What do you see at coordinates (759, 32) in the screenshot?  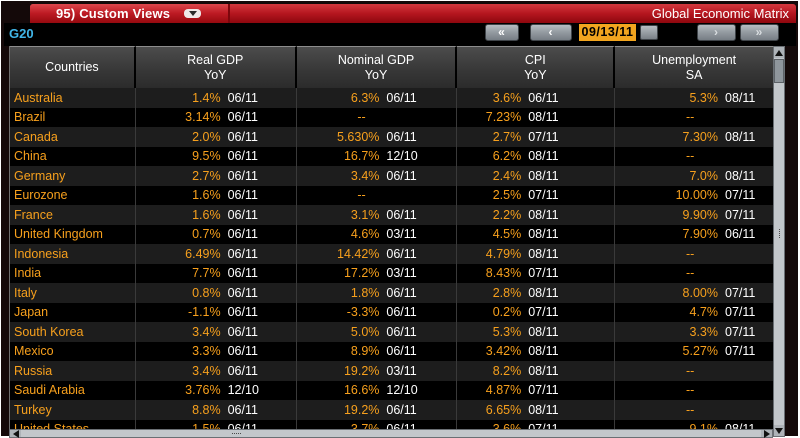 I see `nav-last-button: »` at bounding box center [759, 32].